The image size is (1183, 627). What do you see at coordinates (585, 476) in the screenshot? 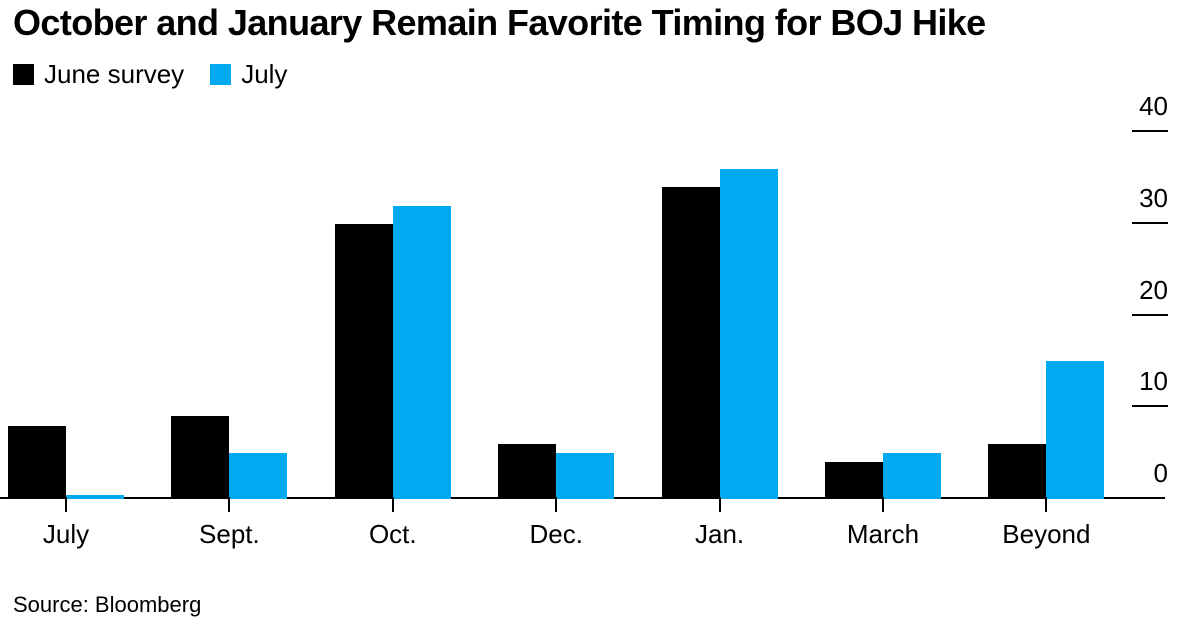
I see `bar-july-dec` at bounding box center [585, 476].